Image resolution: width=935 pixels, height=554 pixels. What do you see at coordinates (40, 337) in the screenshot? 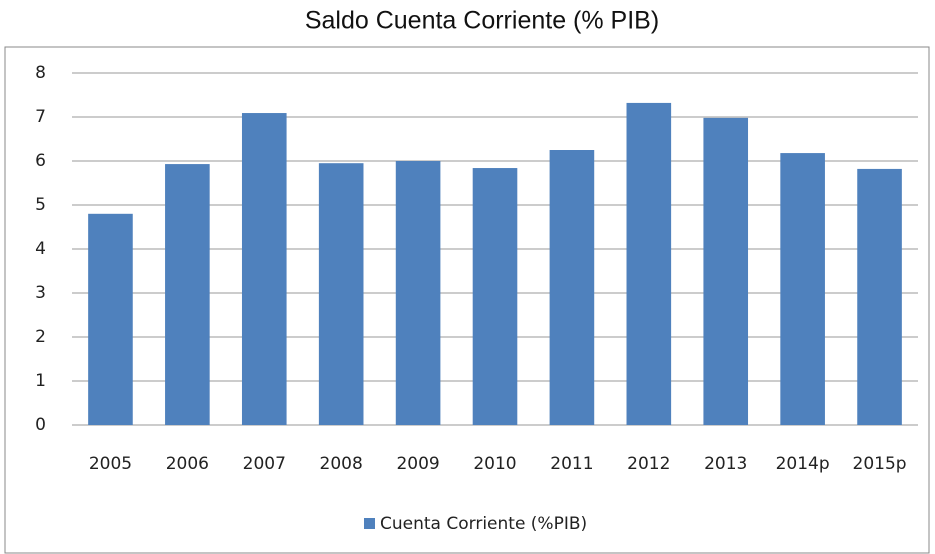
I see `y-tick-label: 2` at bounding box center [40, 337].